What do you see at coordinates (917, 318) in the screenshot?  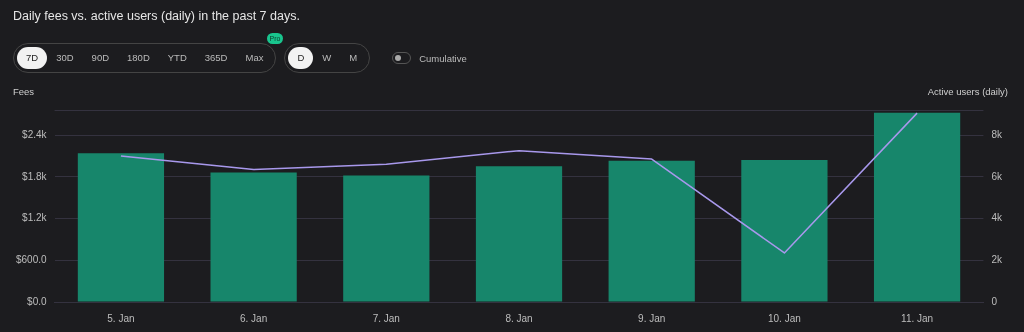 I see `x-tick-label: 11. Jan` at bounding box center [917, 318].